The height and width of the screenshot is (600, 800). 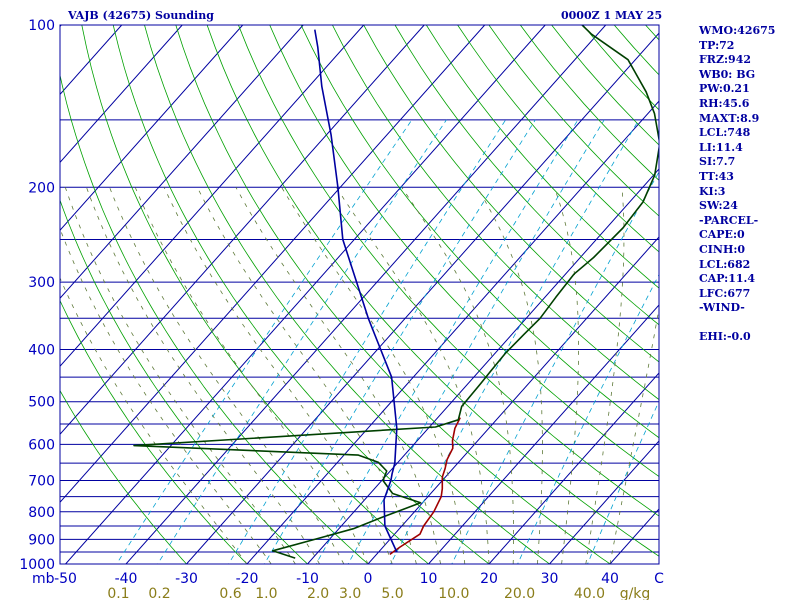 What do you see at coordinates (41, 513) in the screenshot?
I see `pressure-tick-label: 800` at bounding box center [41, 513].